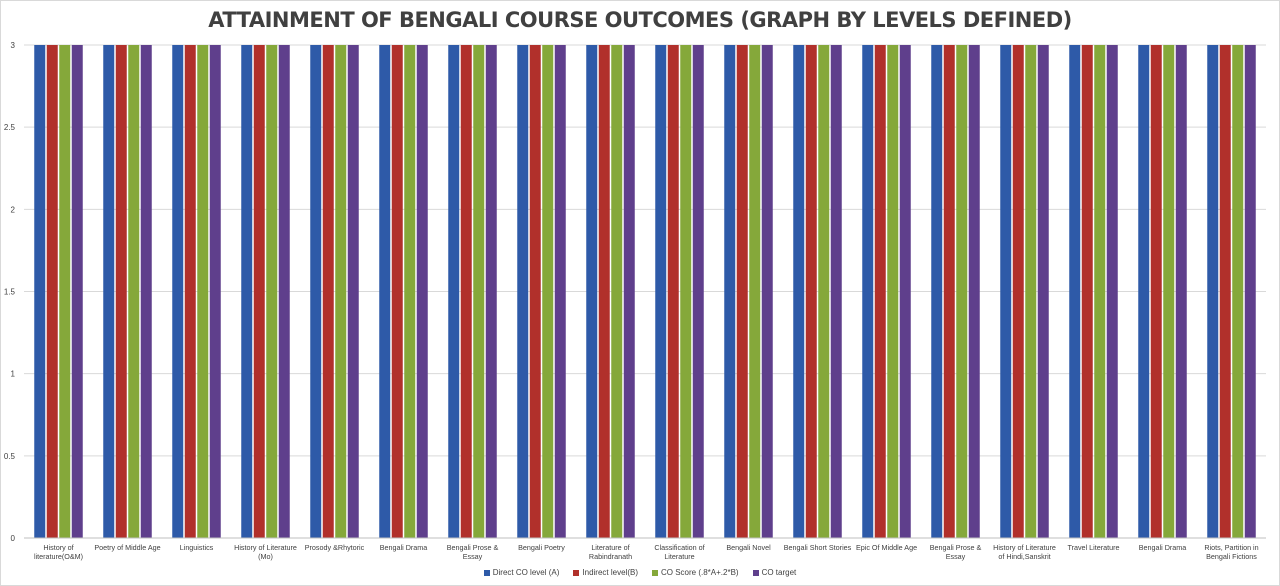 The height and width of the screenshot is (586, 1280). What do you see at coordinates (679, 547) in the screenshot?
I see `x-tick-label: Classification of` at bounding box center [679, 547].